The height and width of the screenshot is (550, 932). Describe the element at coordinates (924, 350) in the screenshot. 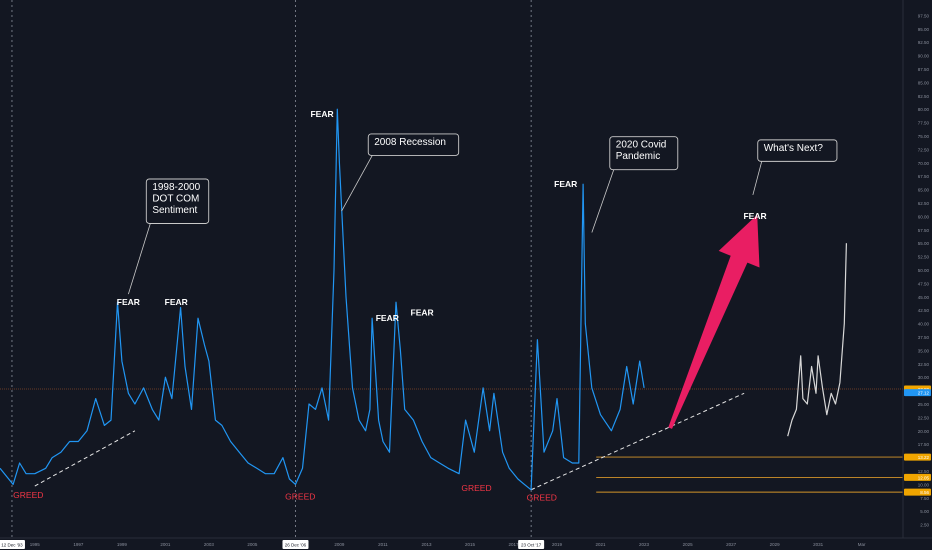

I see `y-tick-label: 35.00` at that location.